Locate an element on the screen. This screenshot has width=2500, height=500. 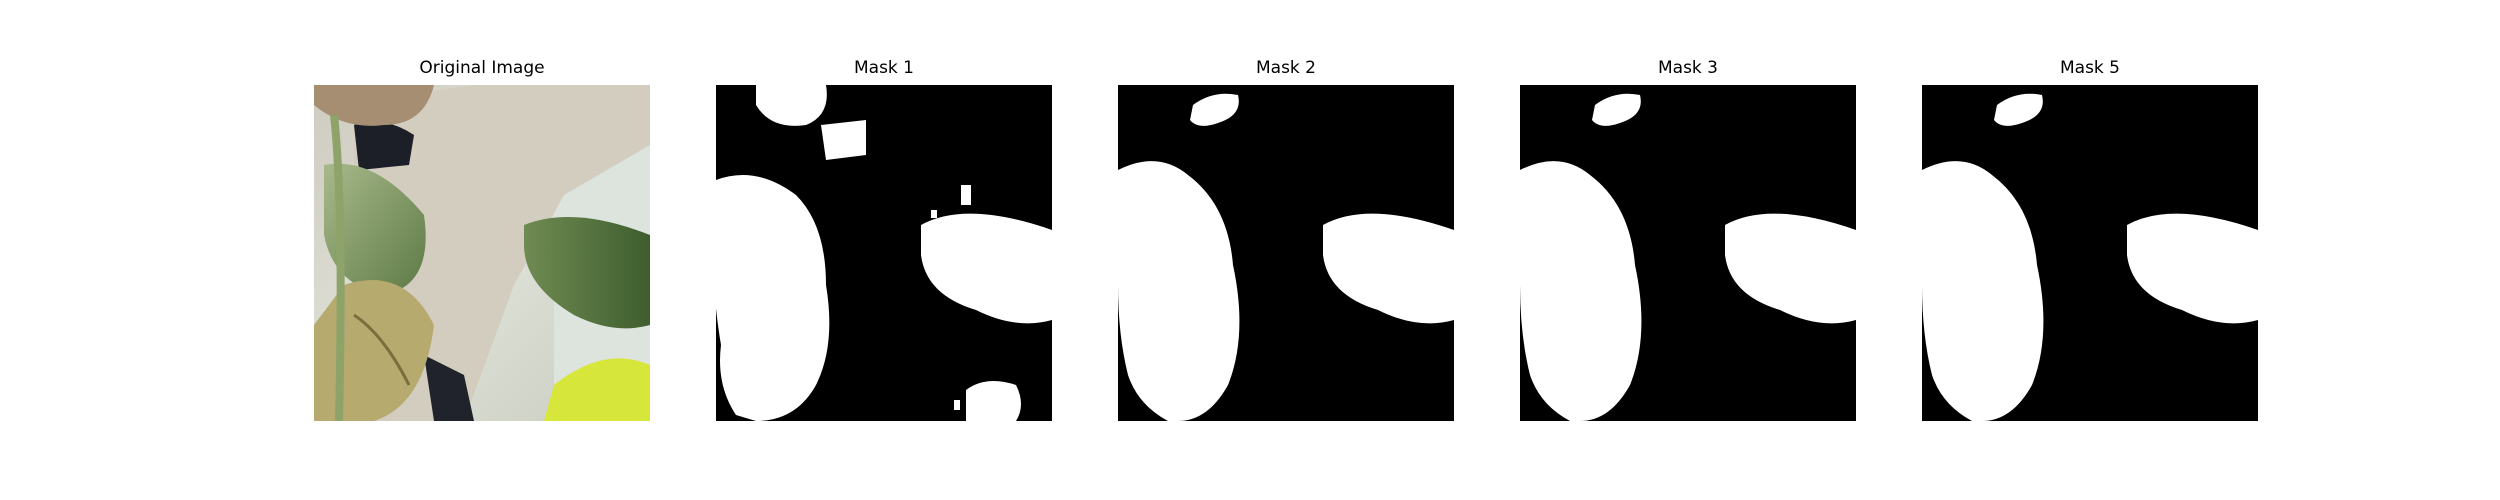
panel-title: Mask 5 is located at coordinates (2089, 68).